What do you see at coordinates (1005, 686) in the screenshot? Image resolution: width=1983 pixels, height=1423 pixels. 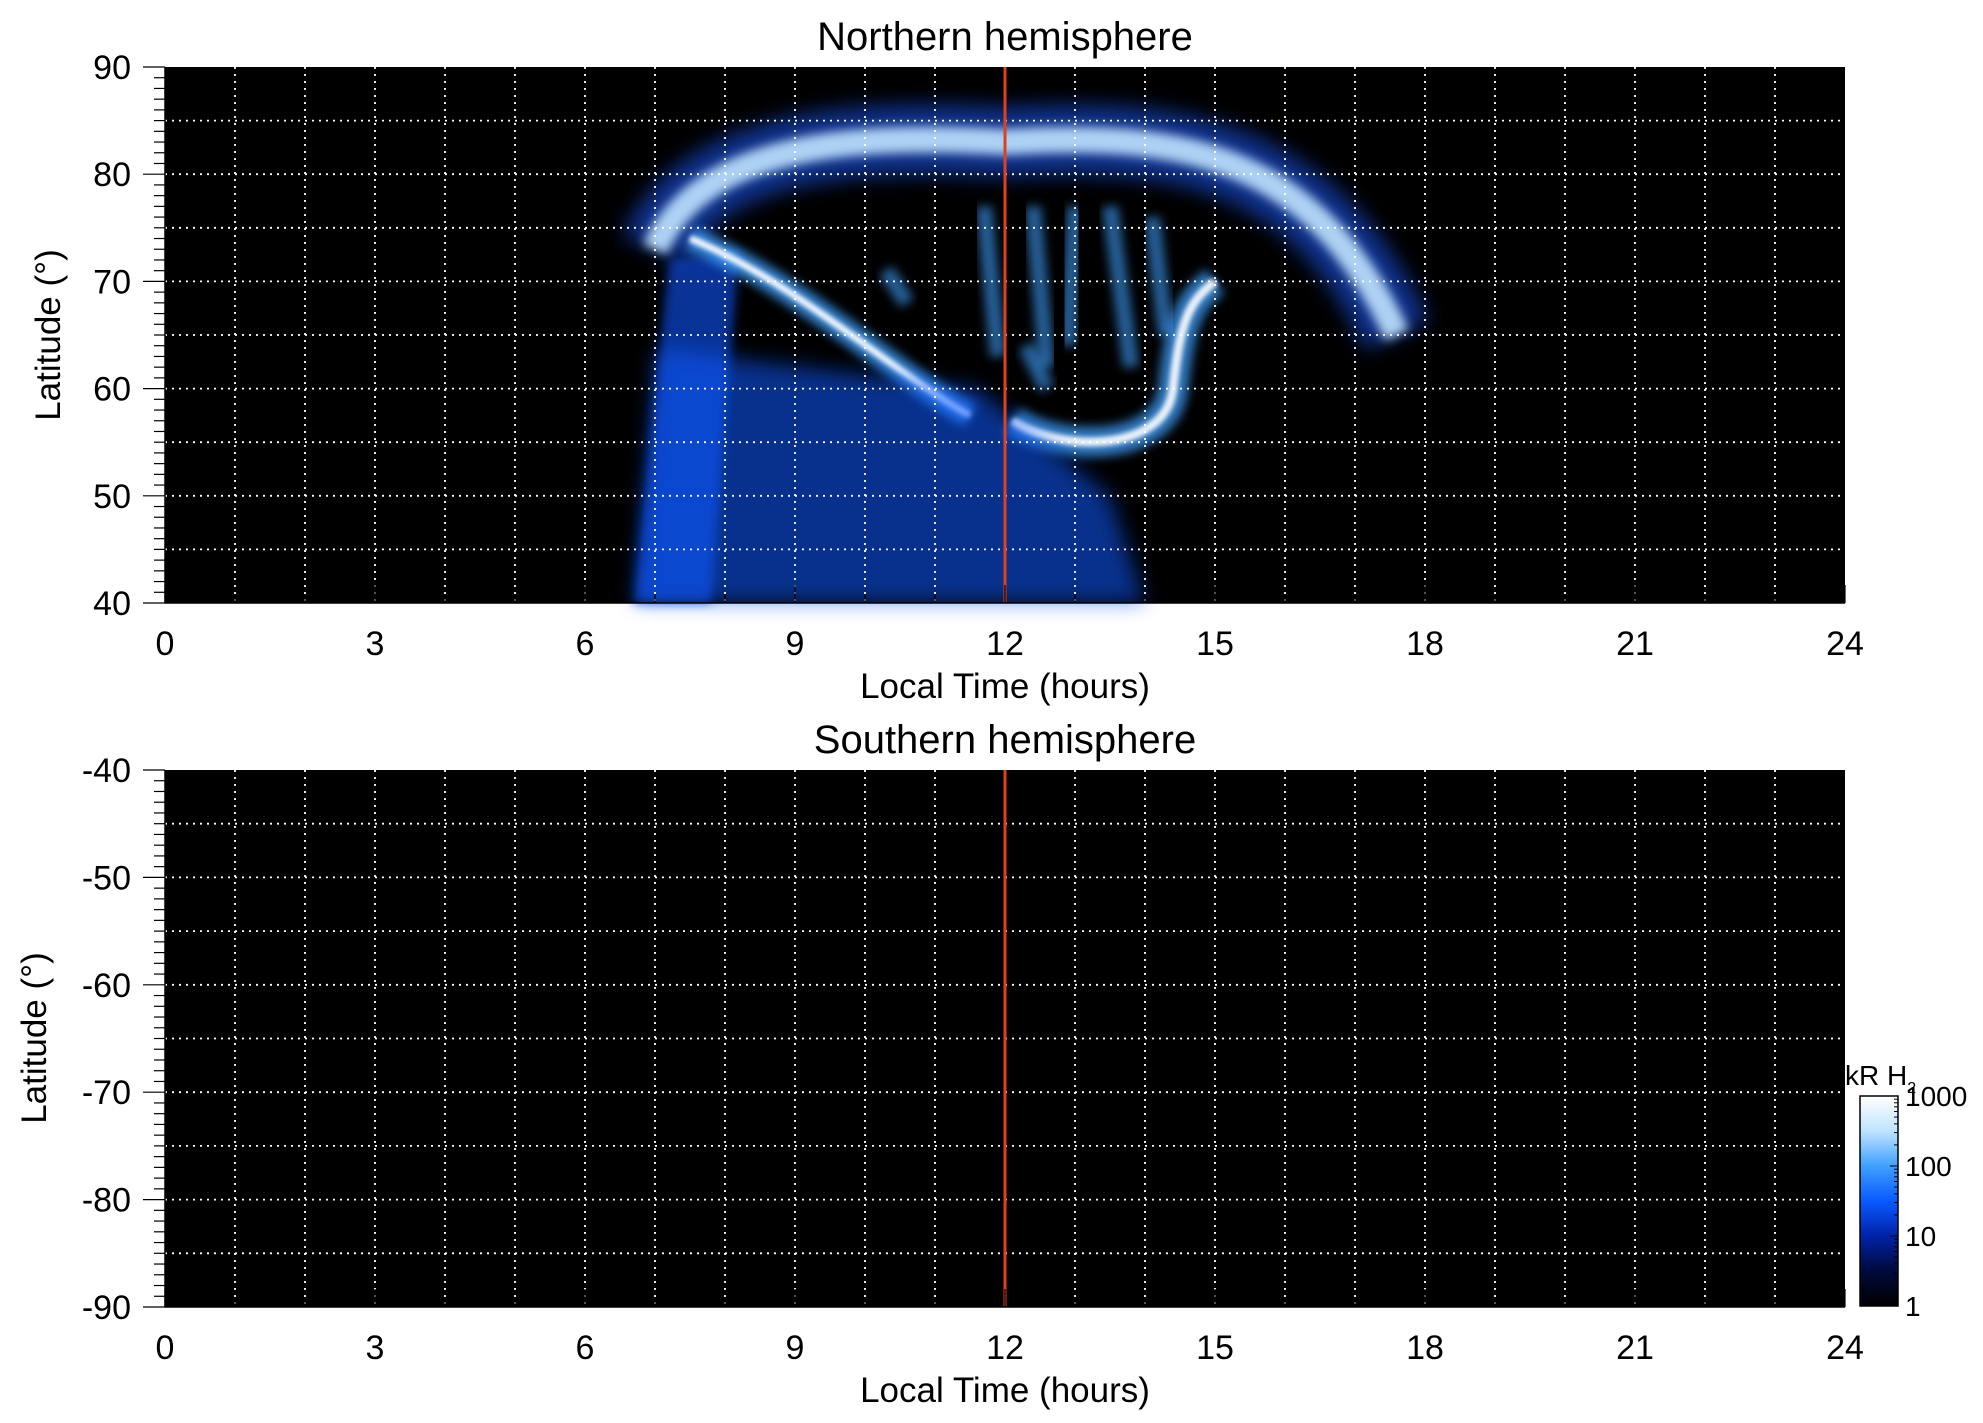 I see `north-x-axis-label: Local Time (hours)` at bounding box center [1005, 686].